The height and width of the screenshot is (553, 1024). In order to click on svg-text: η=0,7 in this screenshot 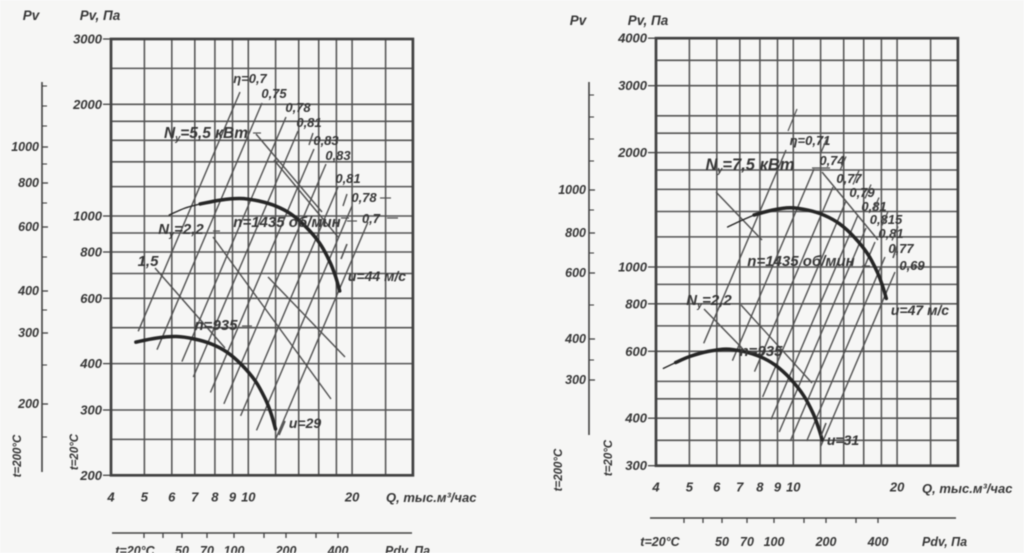, I will do `click(250, 78)`.